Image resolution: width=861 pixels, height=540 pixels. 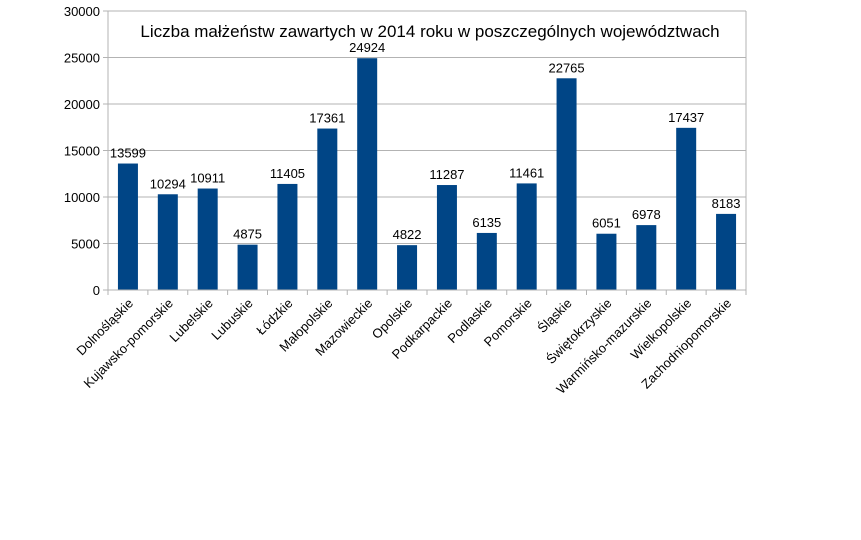 I want to click on x-tick-label: Lubuskie, so click(x=231, y=319).